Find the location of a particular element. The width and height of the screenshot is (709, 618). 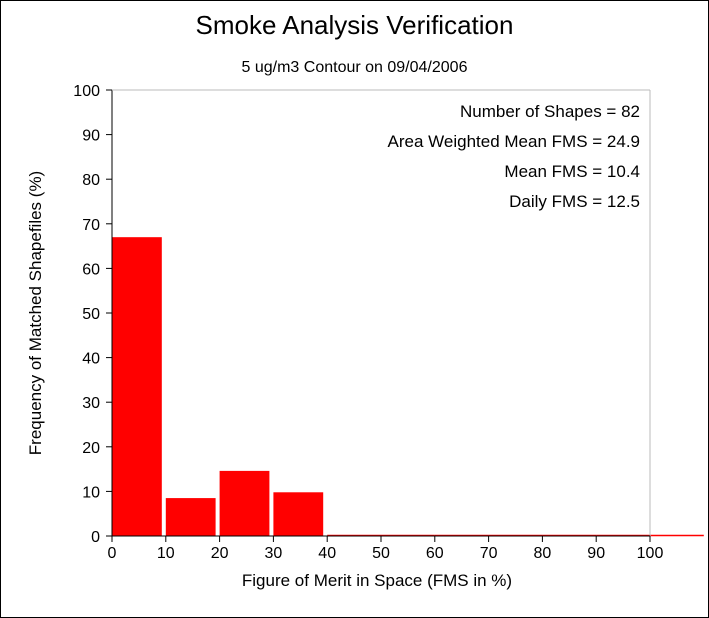

x-tick-label-0: 0 is located at coordinates (112, 553).